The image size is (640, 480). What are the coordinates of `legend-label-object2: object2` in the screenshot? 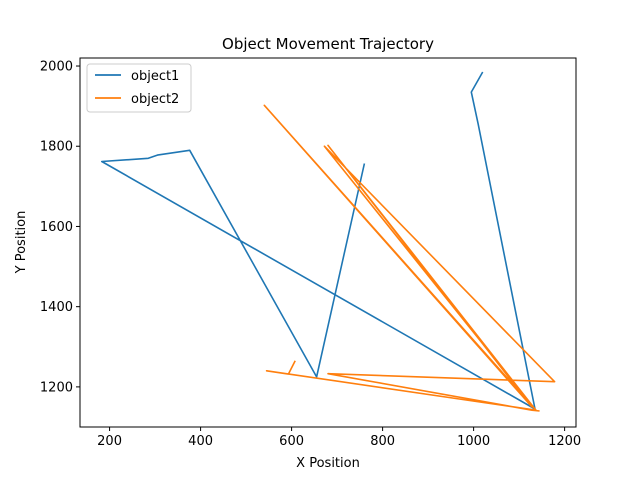 It's located at (155, 99).